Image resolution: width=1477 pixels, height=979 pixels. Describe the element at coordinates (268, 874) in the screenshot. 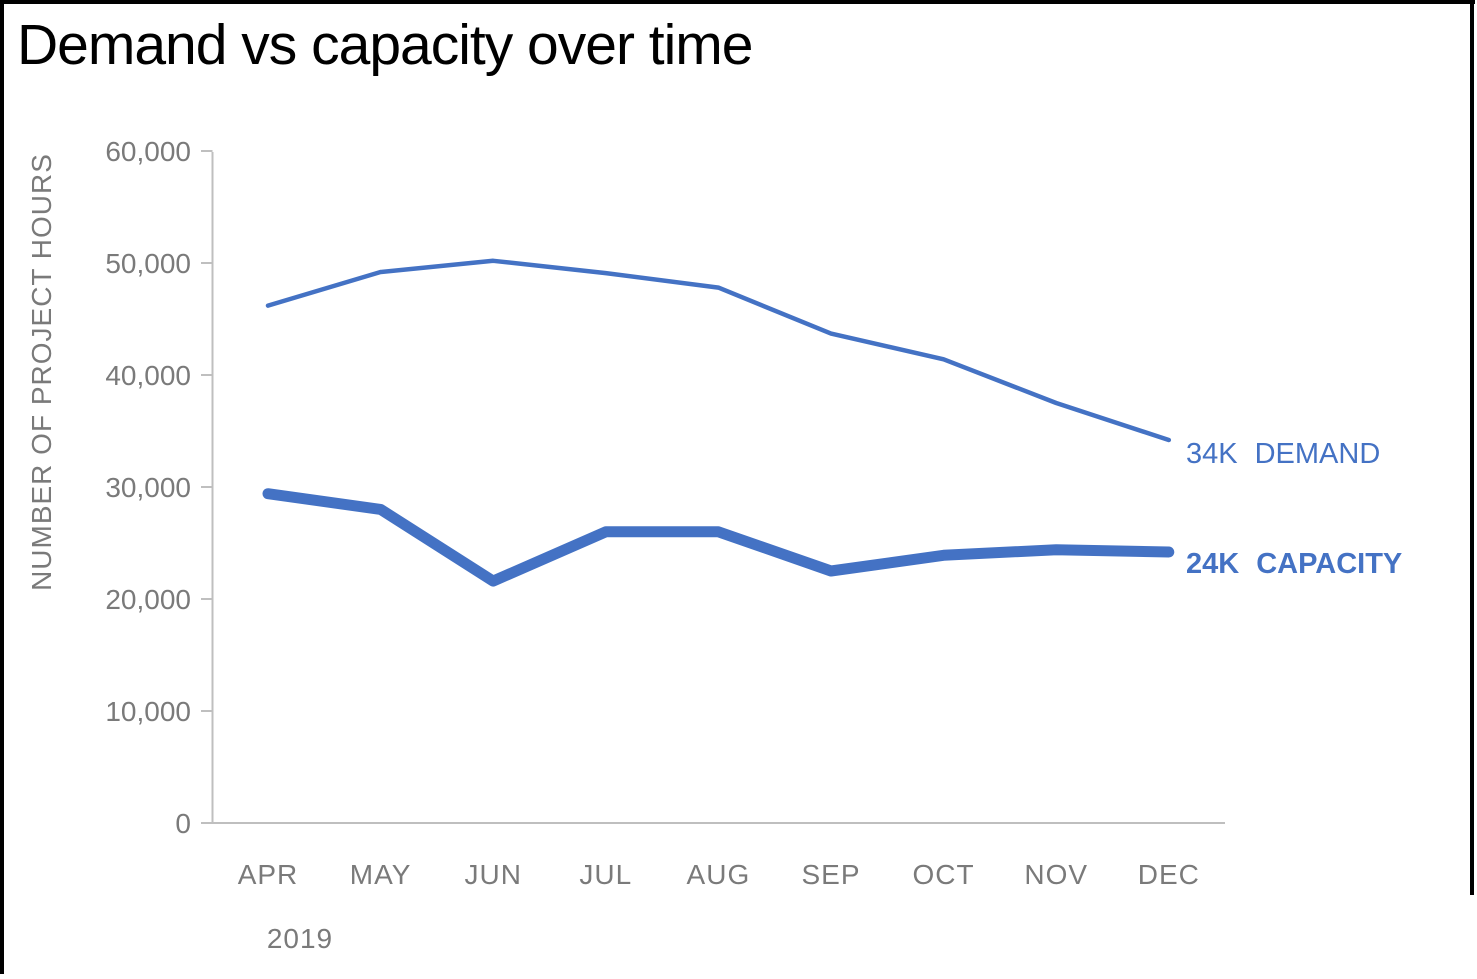

I see `x-tick-label: APR` at that location.